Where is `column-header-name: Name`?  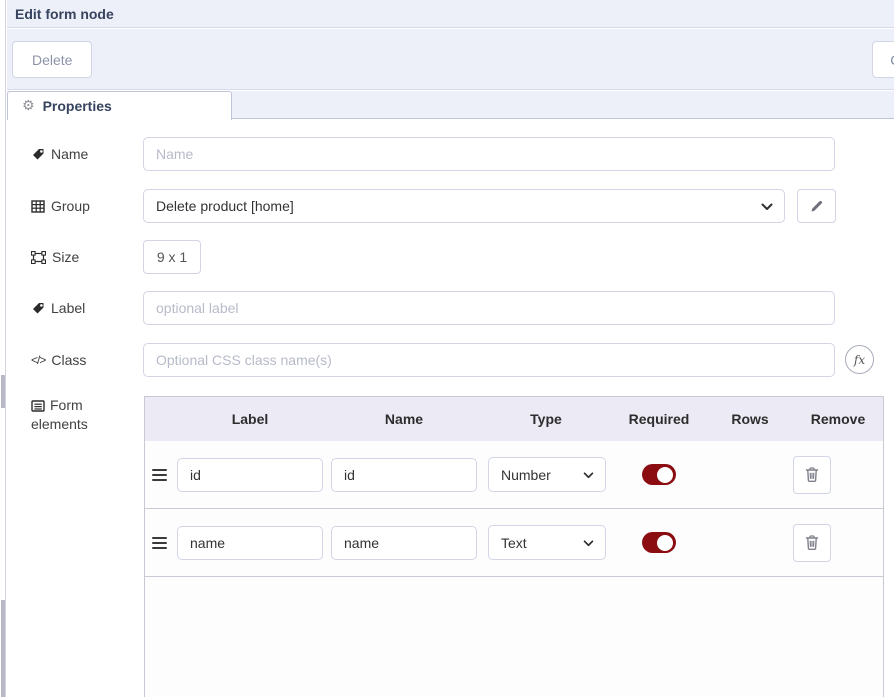
column-header-name: Name is located at coordinates (404, 419).